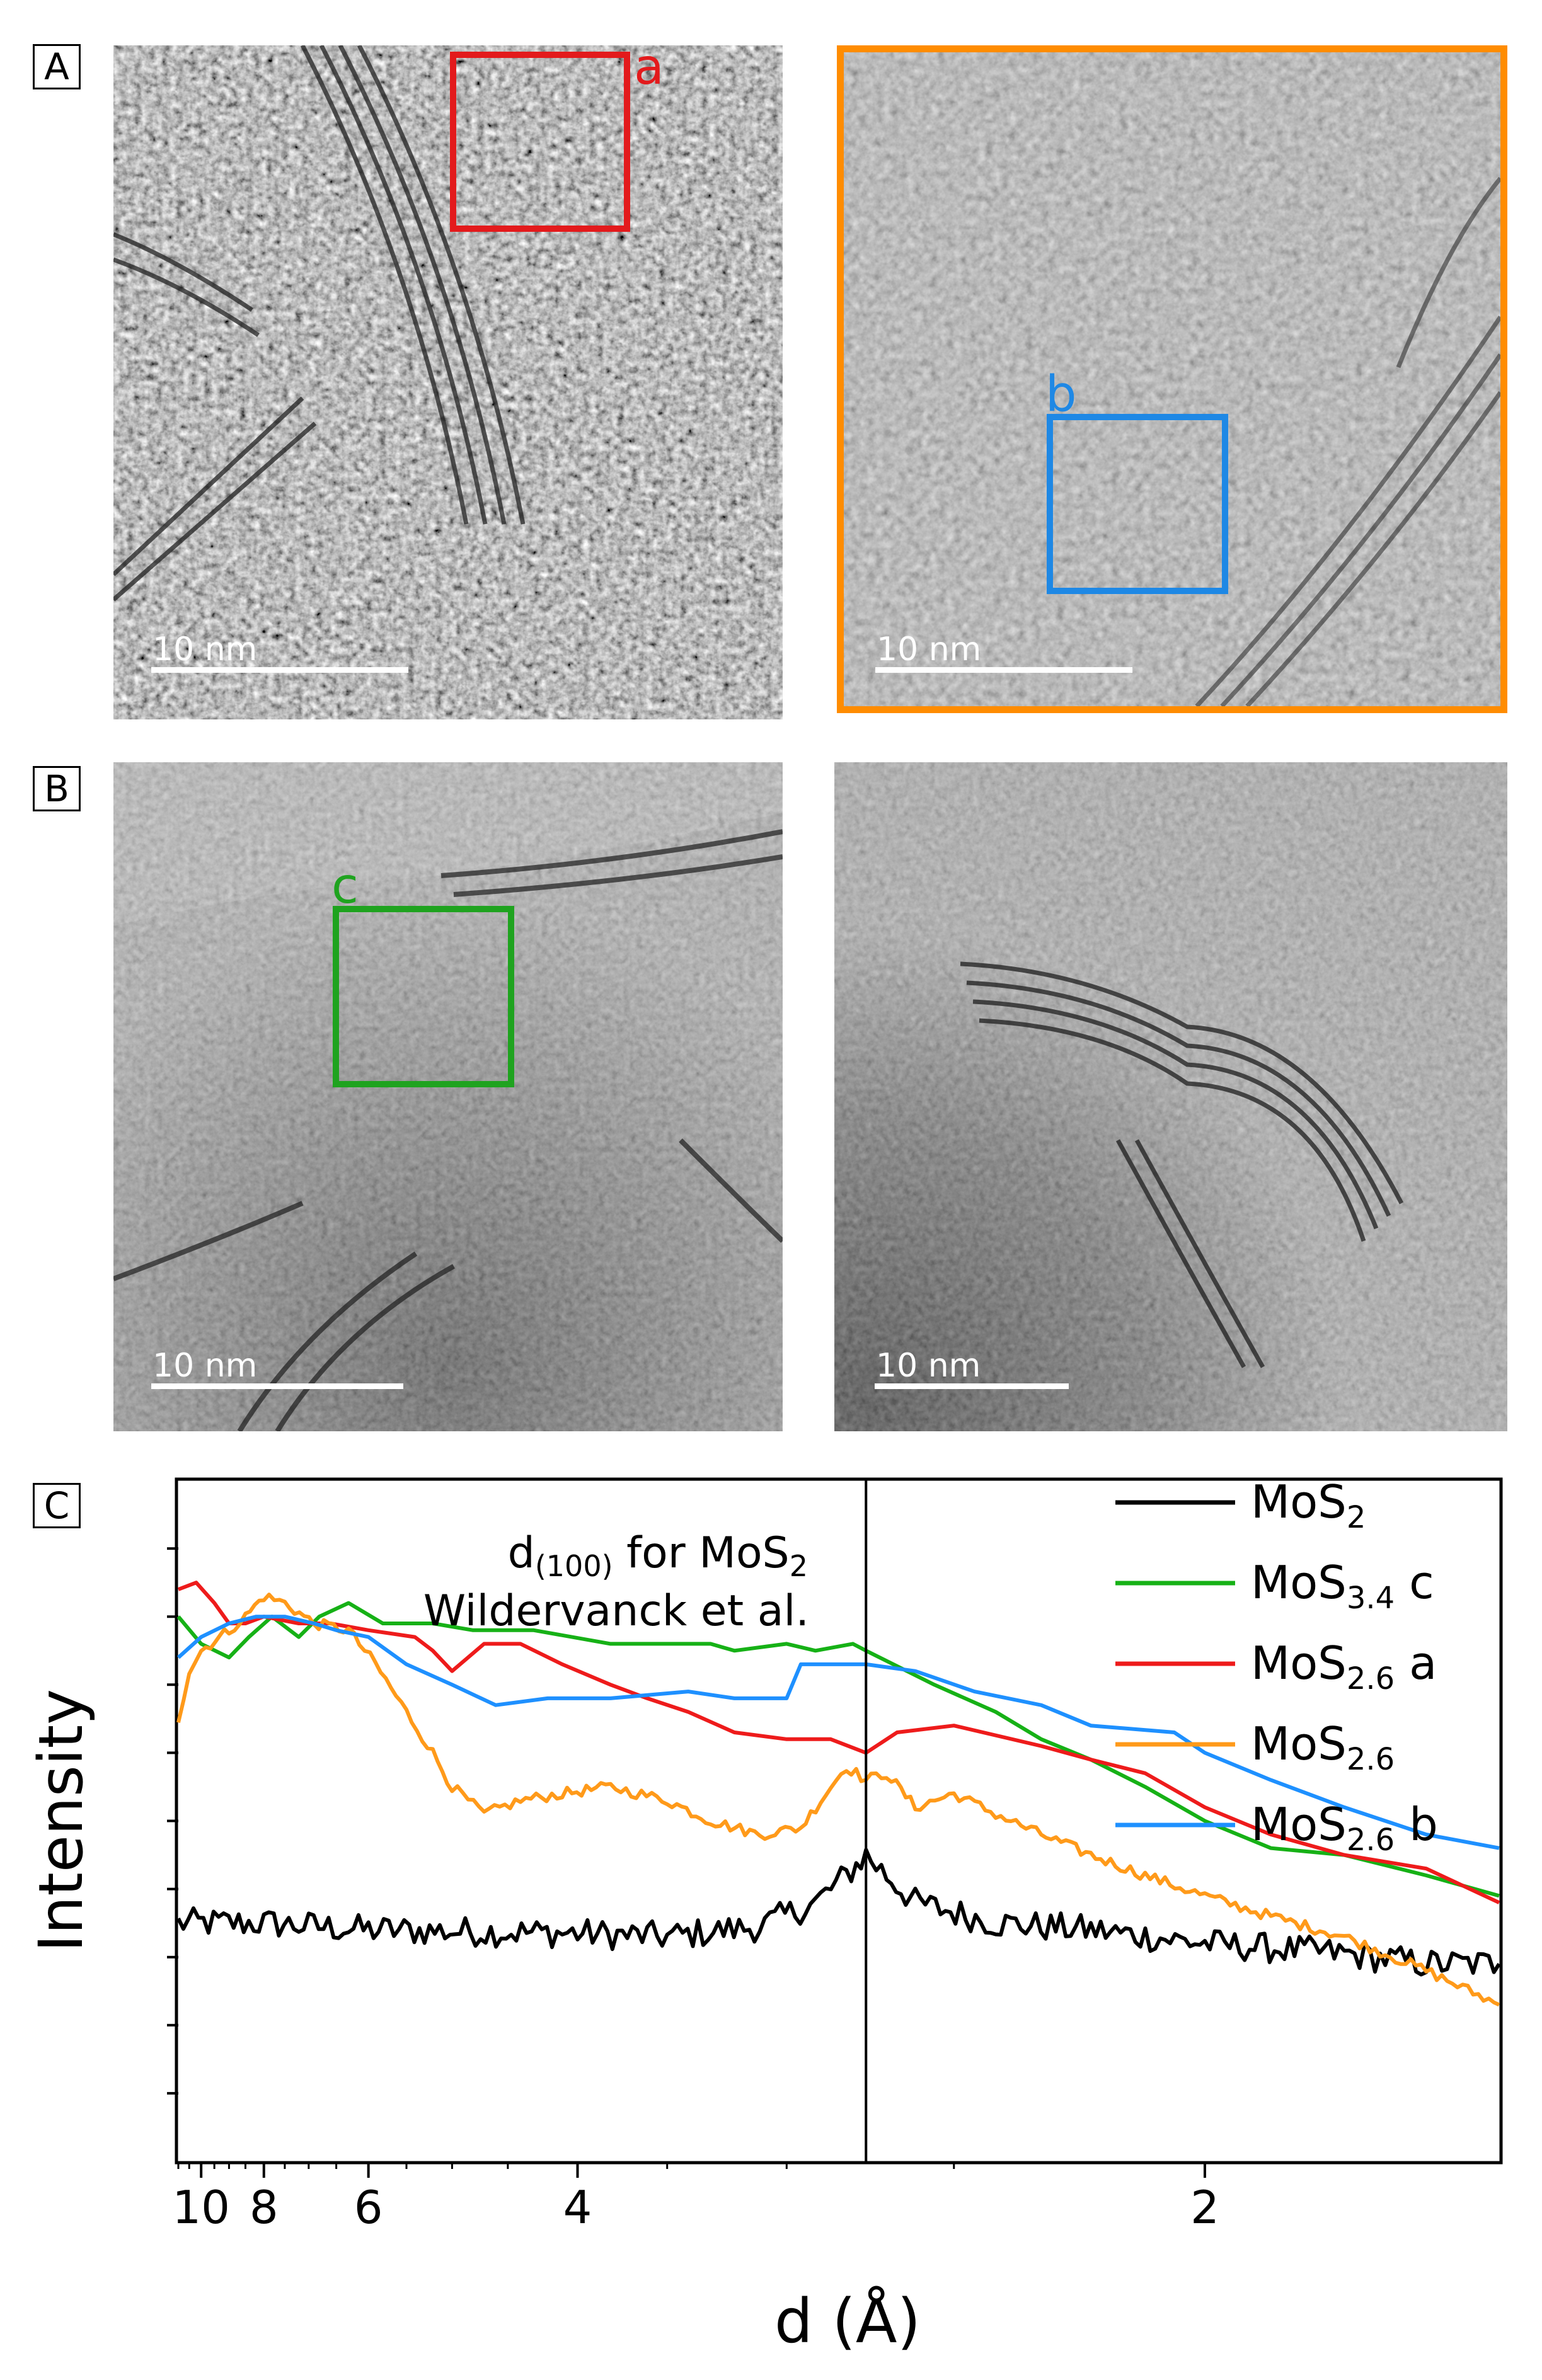 The width and height of the screenshot is (1542, 2380). Describe the element at coordinates (577, 2207) in the screenshot. I see `x-tick-label-4: 4` at that location.